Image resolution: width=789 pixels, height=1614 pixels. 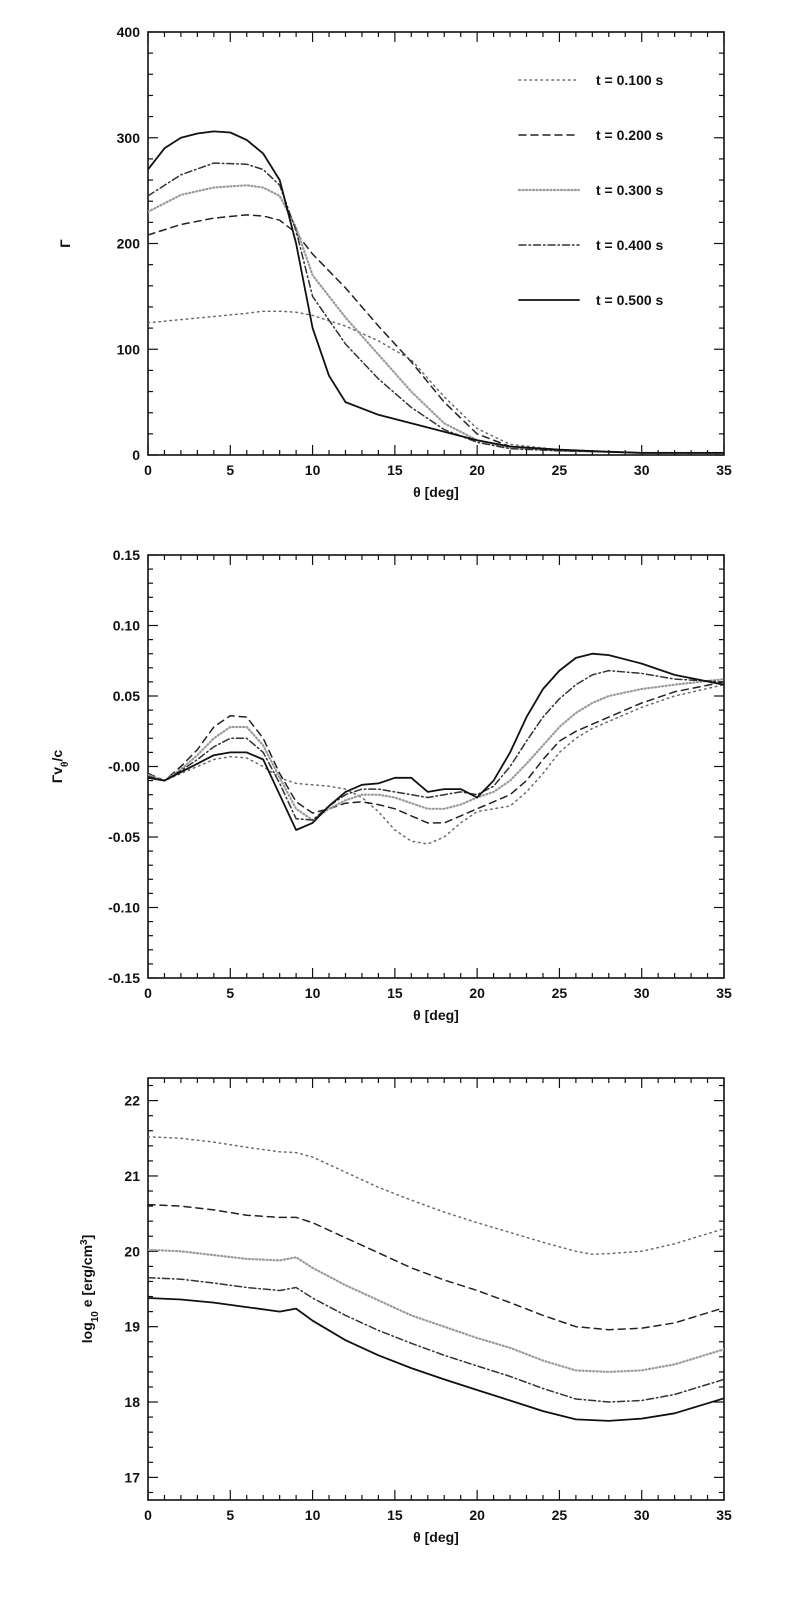 What do you see at coordinates (630, 190) in the screenshot?
I see `legend-label: t = 0.300 s` at bounding box center [630, 190].